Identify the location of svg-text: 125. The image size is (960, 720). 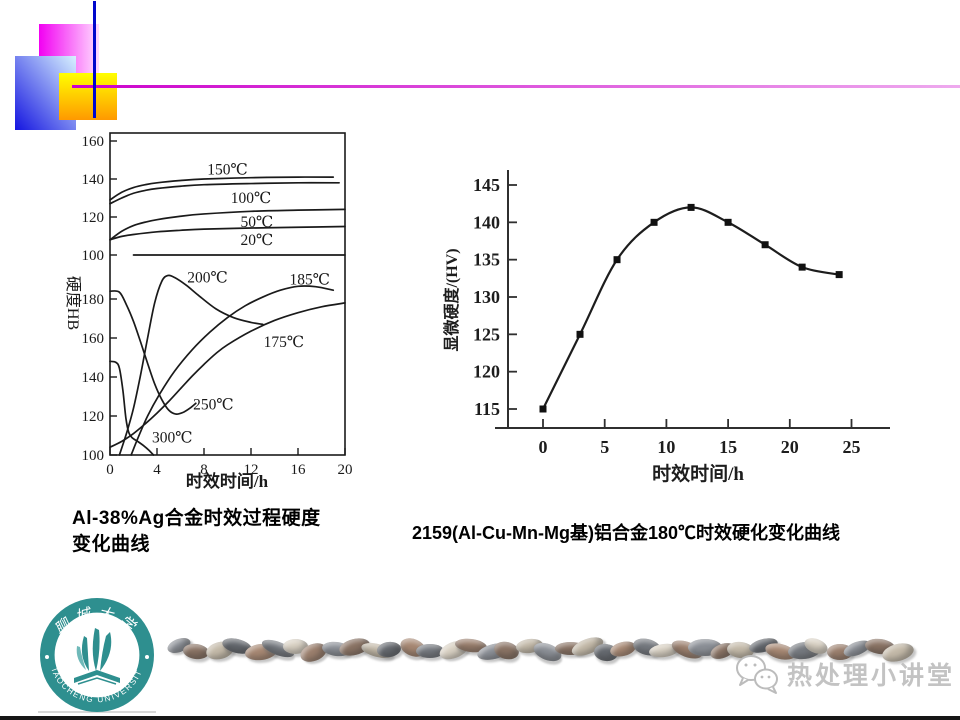
(486, 334).